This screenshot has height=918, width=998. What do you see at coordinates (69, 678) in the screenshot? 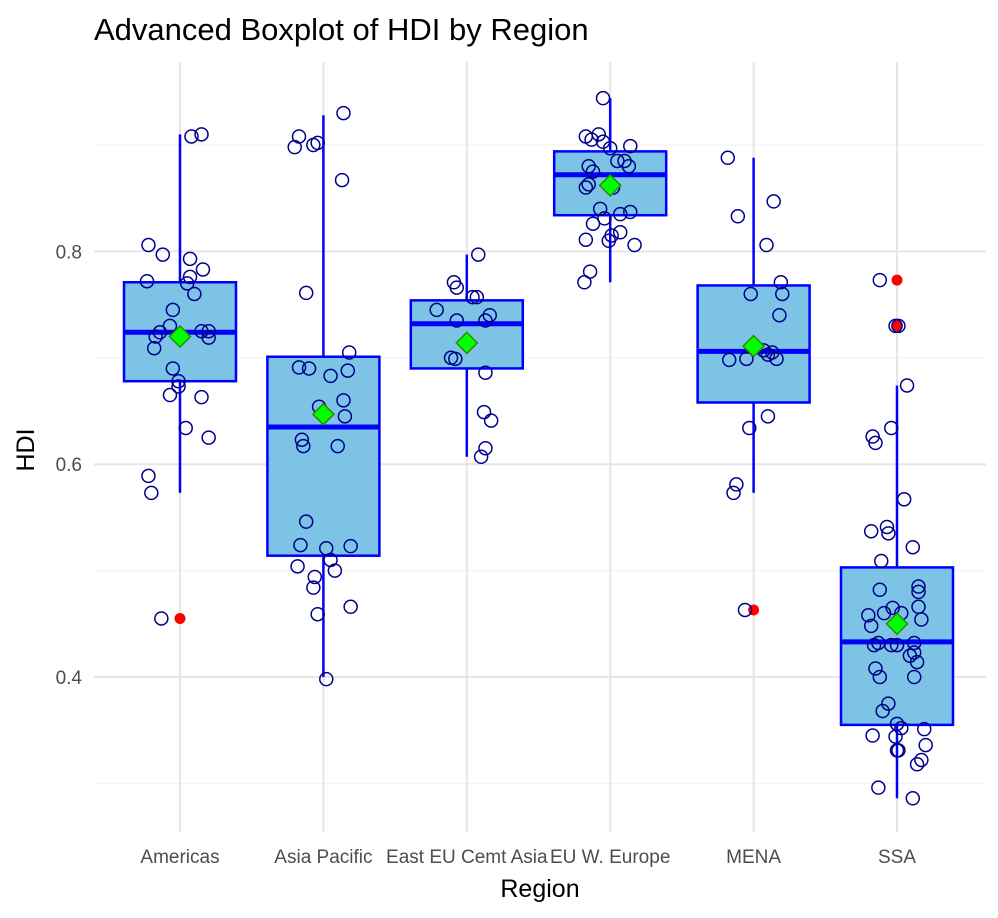
I see `y-tick-label: 0.4` at bounding box center [69, 678].